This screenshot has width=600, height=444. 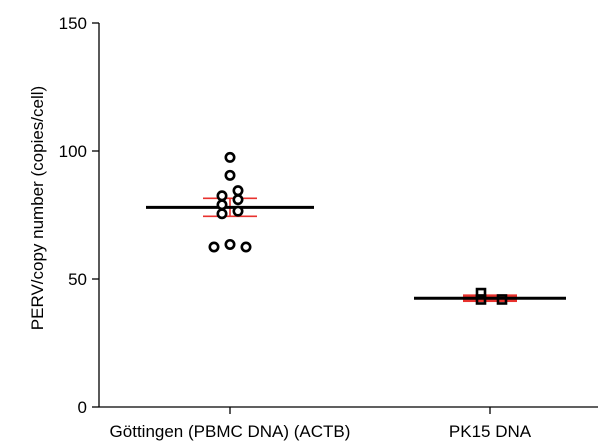 What do you see at coordinates (73, 23) in the screenshot?
I see `y-tick-label: 150` at bounding box center [73, 23].